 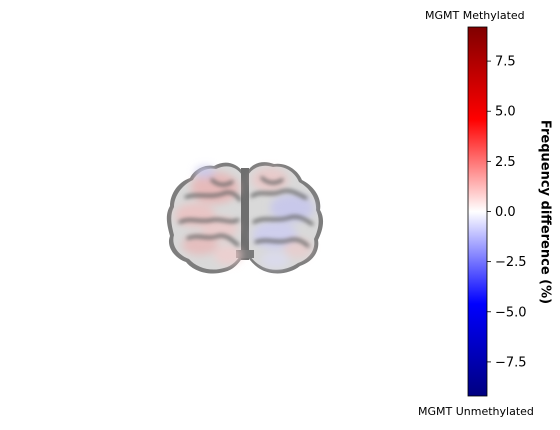 I want to click on colorbar-tick-label: 0.0, so click(x=505, y=212).